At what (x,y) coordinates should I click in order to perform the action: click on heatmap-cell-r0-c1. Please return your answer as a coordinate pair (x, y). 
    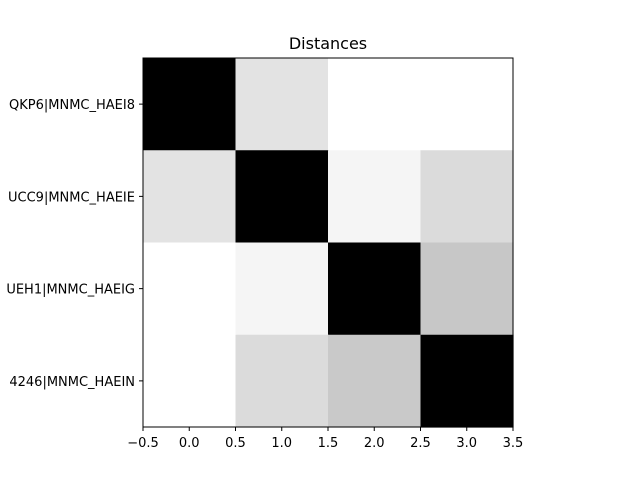
    Looking at the image, I should click on (282, 104).